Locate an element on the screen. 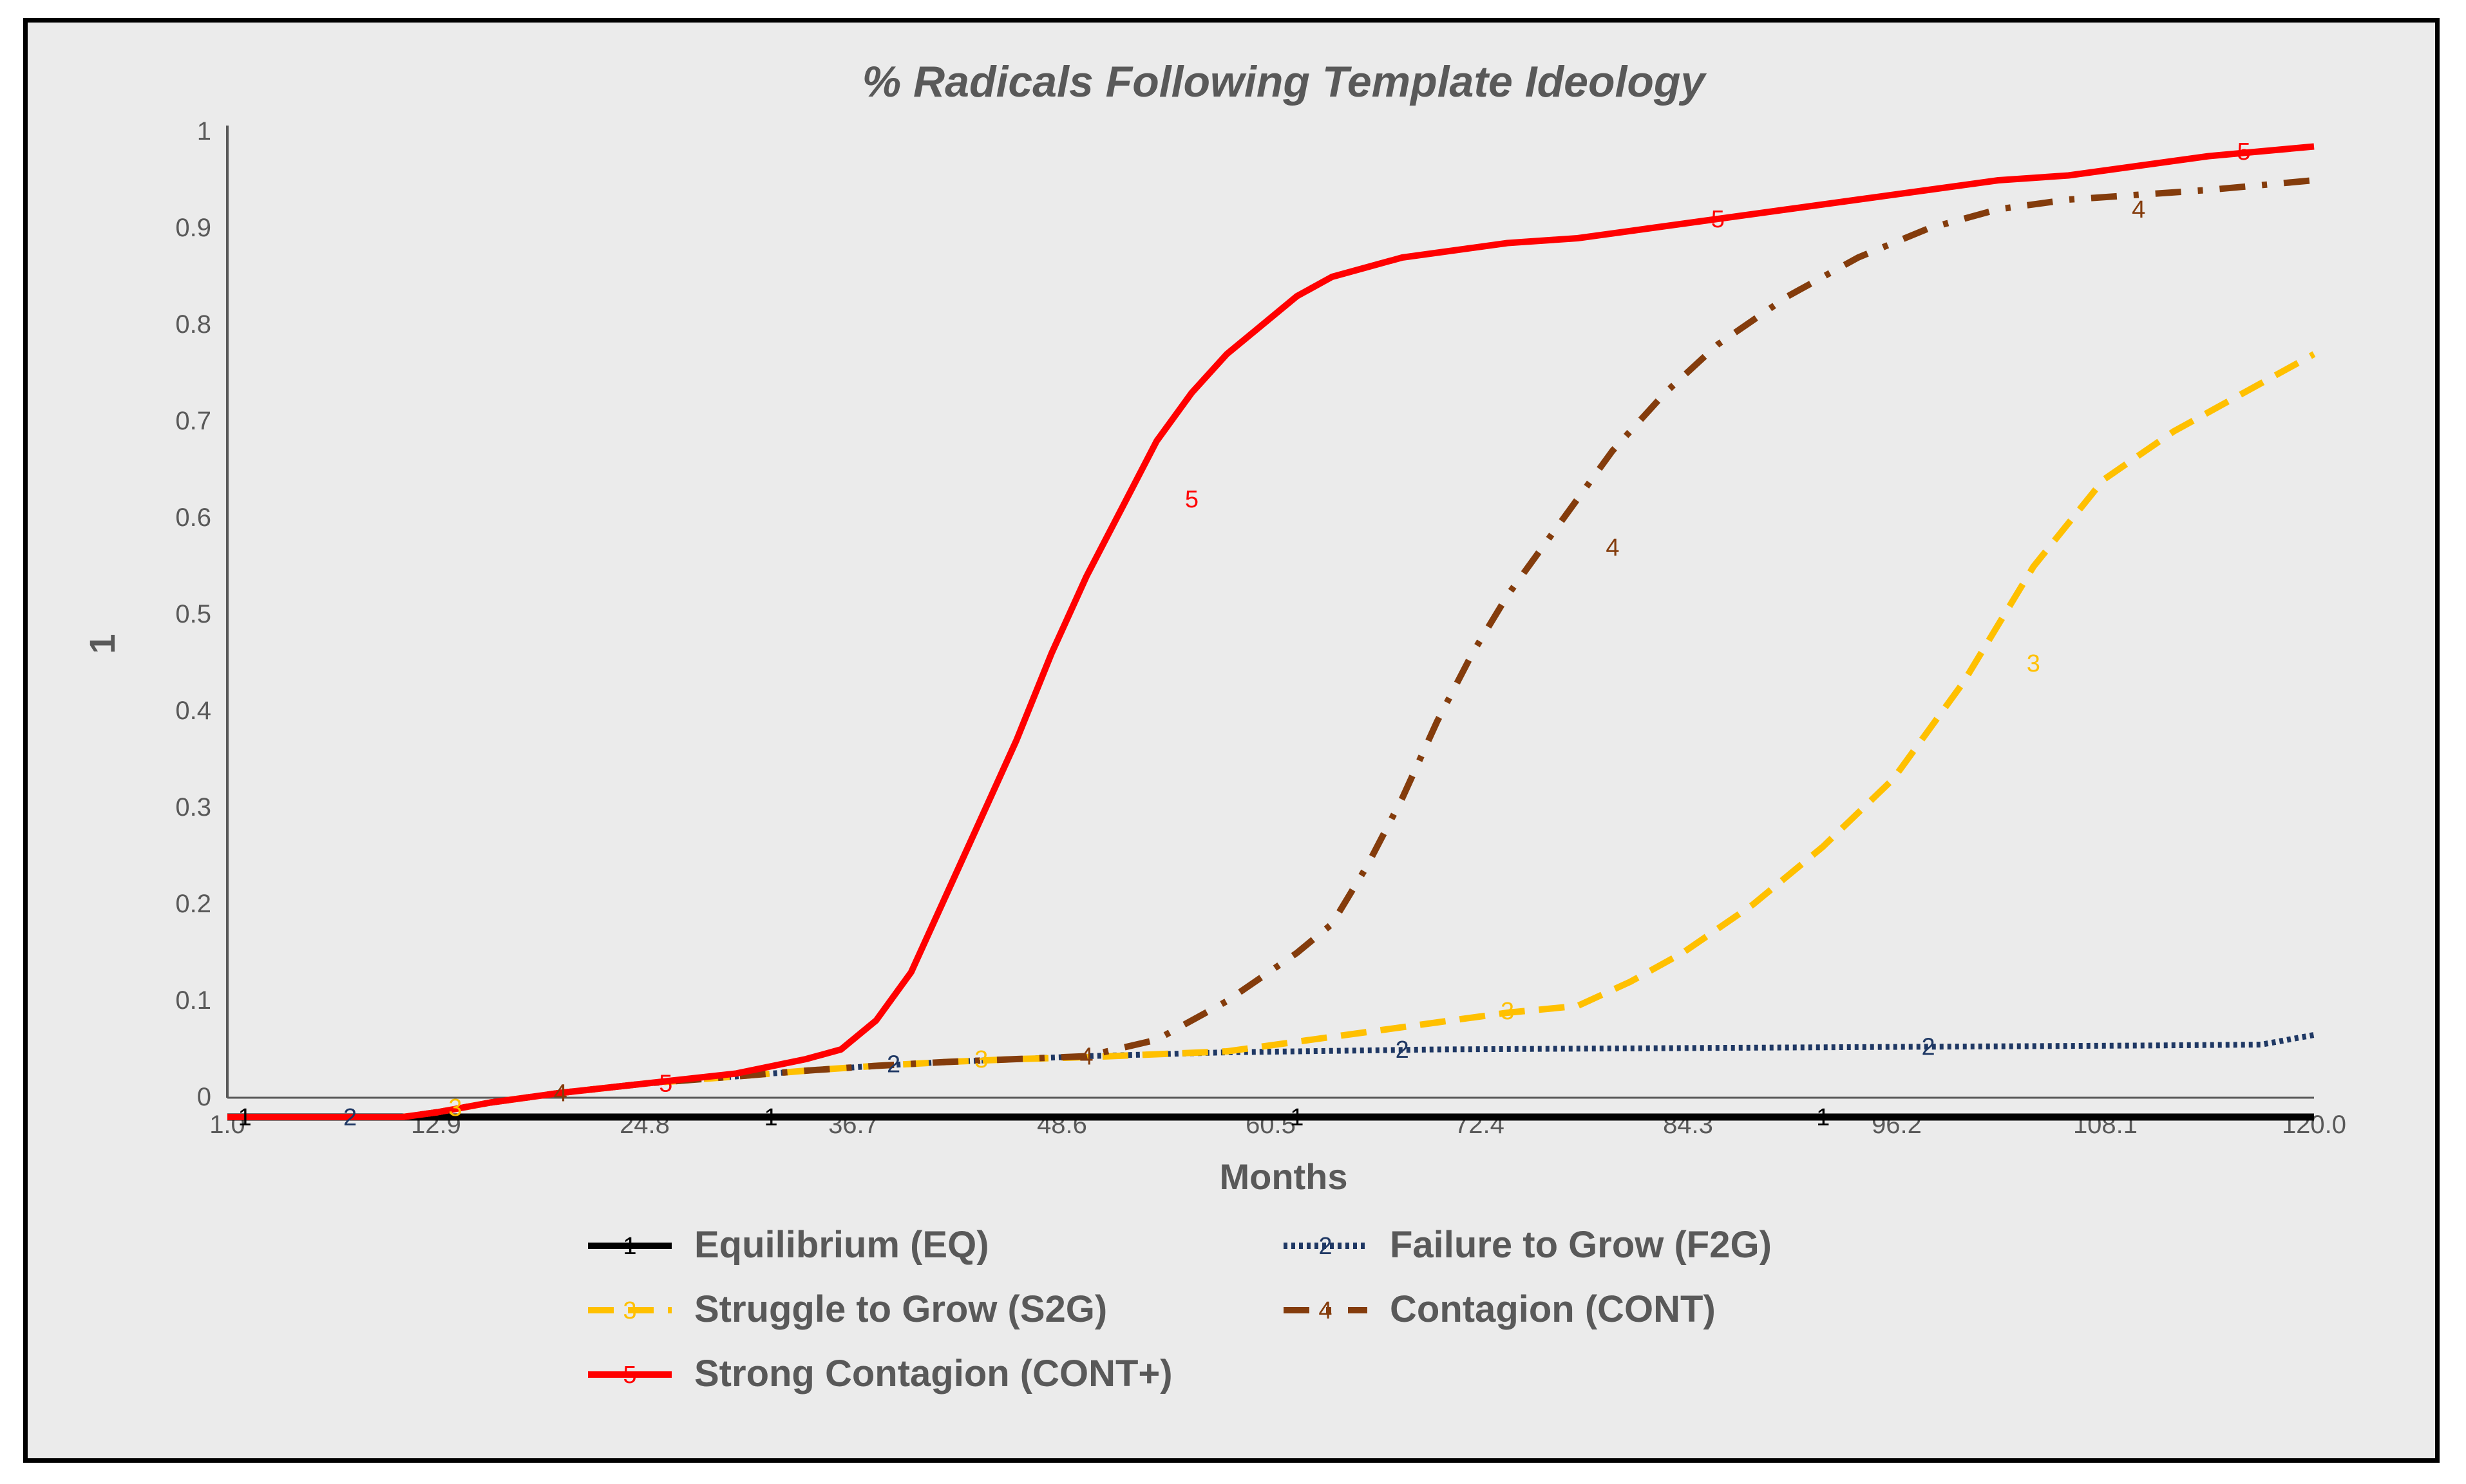 The width and height of the screenshot is (2466, 1484). legend-item-2: 2 Failure to Grow (F2G) is located at coordinates (1528, 1245).